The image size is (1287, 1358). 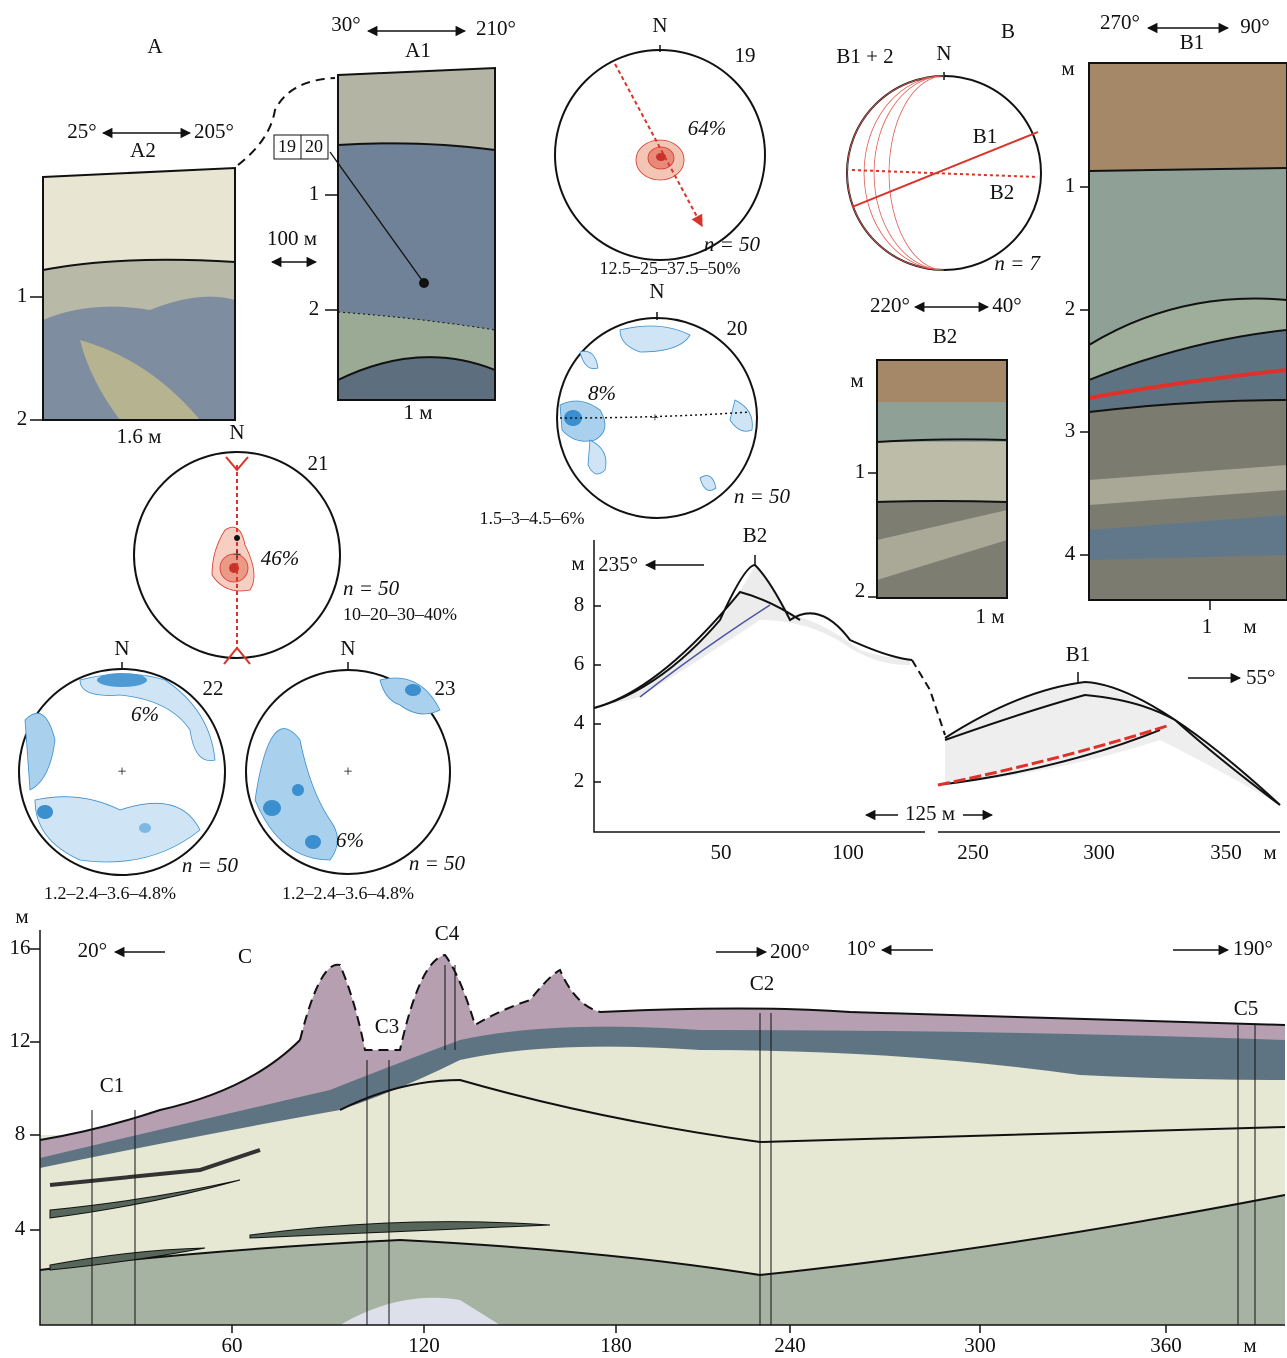 What do you see at coordinates (937, 686) in the screenshot?
I see `profile-b` at bounding box center [937, 686].